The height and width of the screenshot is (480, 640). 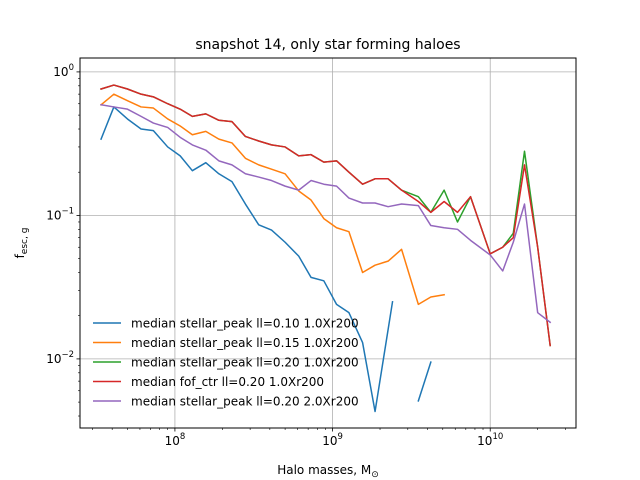 What do you see at coordinates (340, 437) in the screenshot?
I see `x-tick-label-exponent: 9` at bounding box center [340, 437].